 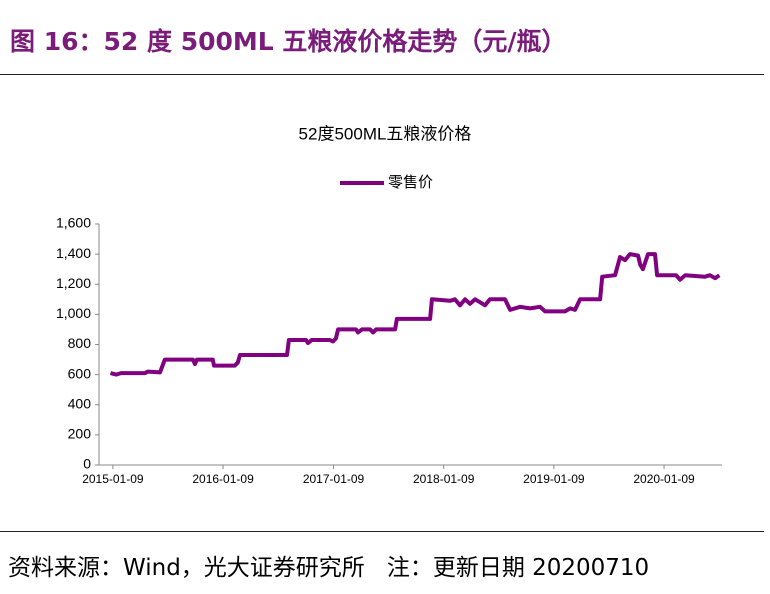 I want to click on figure-title: 图 16：52 度 500ML 五粮液价格走势（元/瓶）, so click(x=288, y=41).